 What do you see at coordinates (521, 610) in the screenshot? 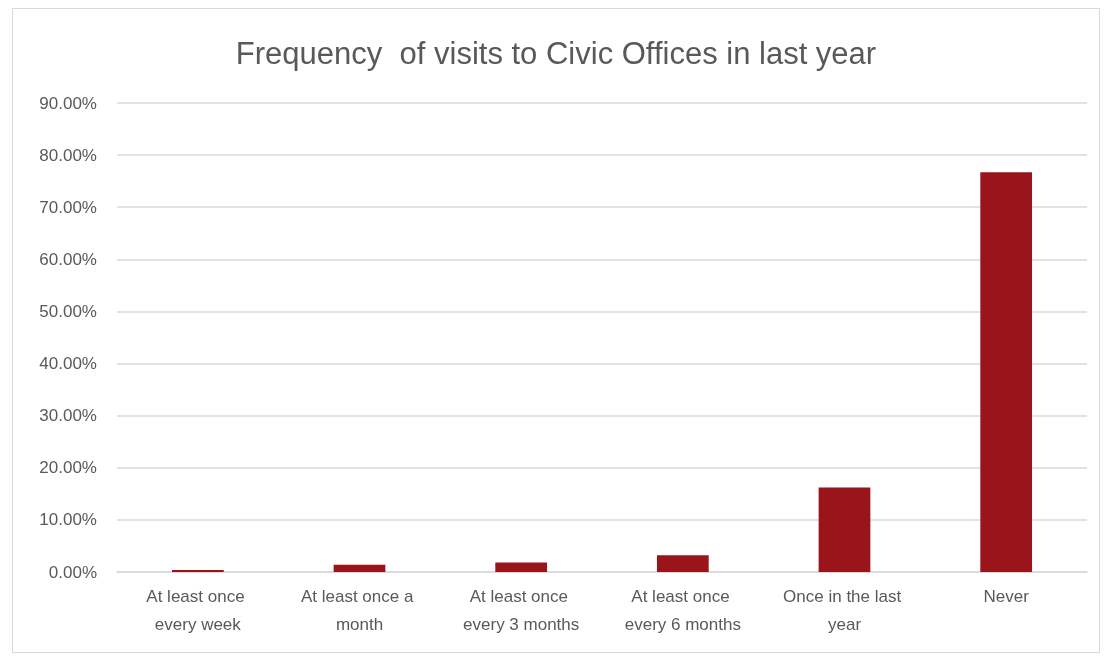
I see `x-tick-label: At least once every 3 months` at bounding box center [521, 610].